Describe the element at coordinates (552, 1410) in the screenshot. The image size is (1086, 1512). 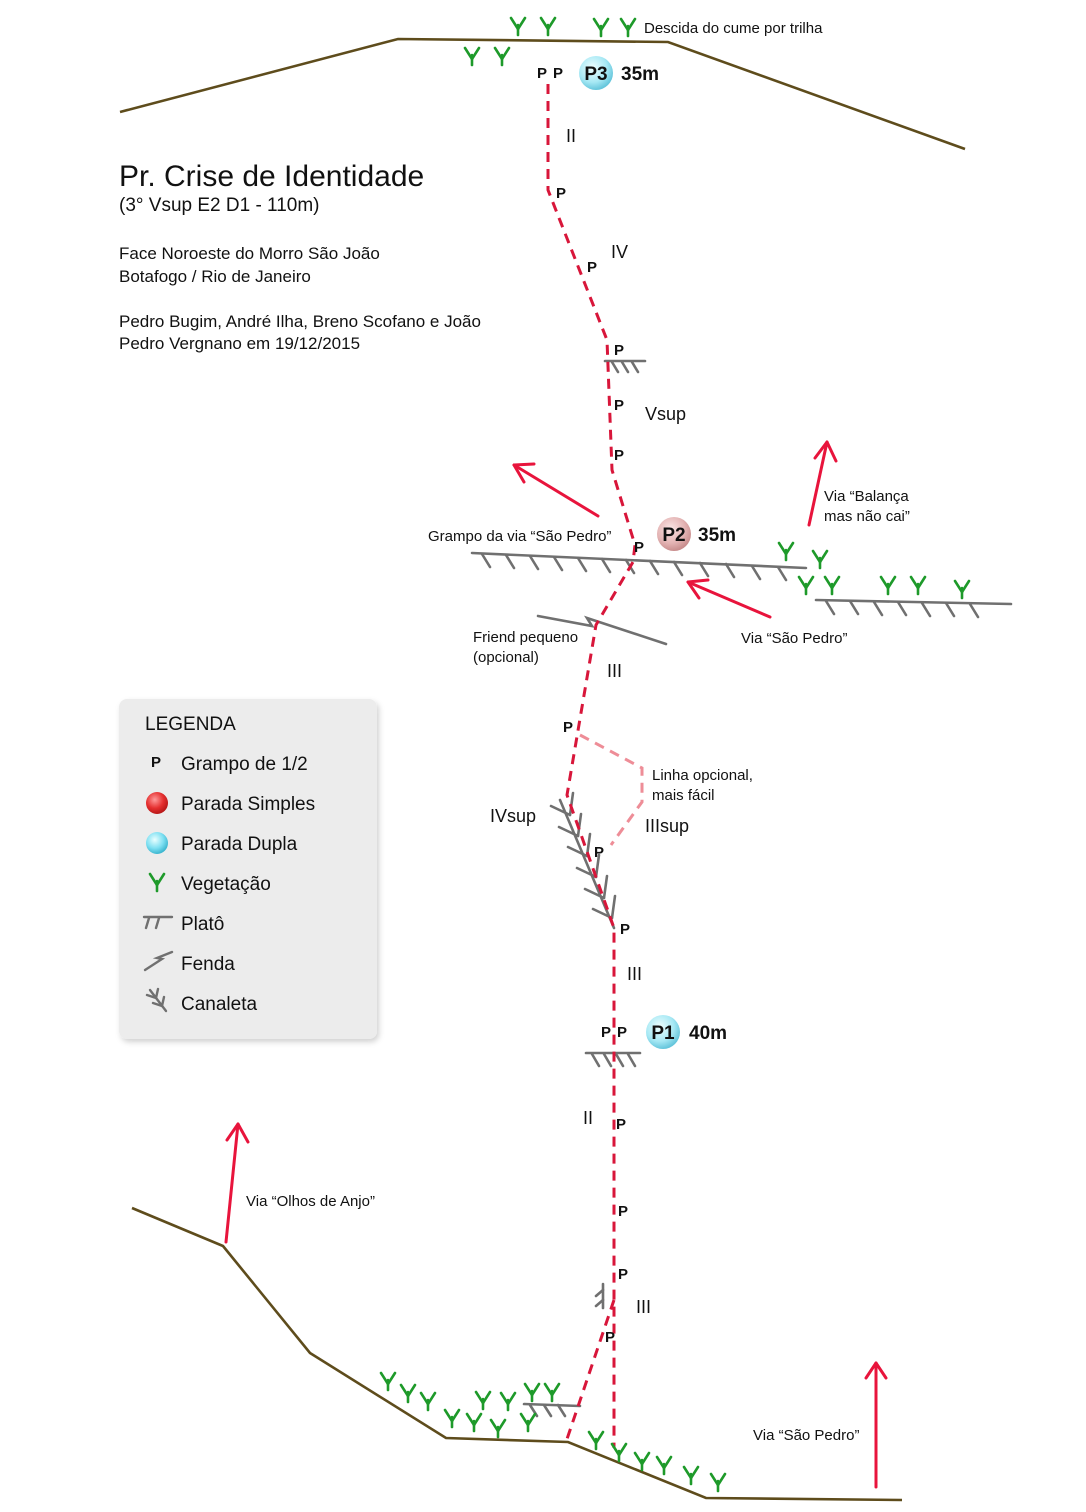
I see `ledge-base` at that location.